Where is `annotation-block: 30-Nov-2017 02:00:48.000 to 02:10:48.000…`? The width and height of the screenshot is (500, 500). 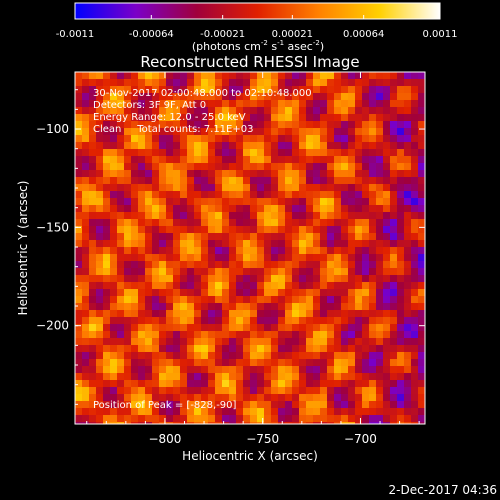 annotation-block: 30-Nov-2017 02:00:48.000 to 02:10:48.000… is located at coordinates (202, 111).